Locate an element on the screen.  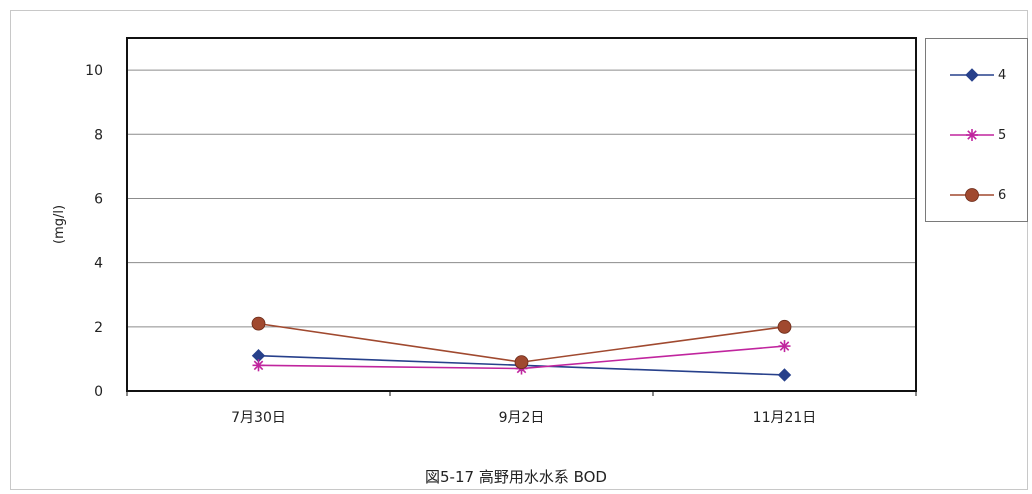
legend: 4 5 6 is located at coordinates (976, 130).